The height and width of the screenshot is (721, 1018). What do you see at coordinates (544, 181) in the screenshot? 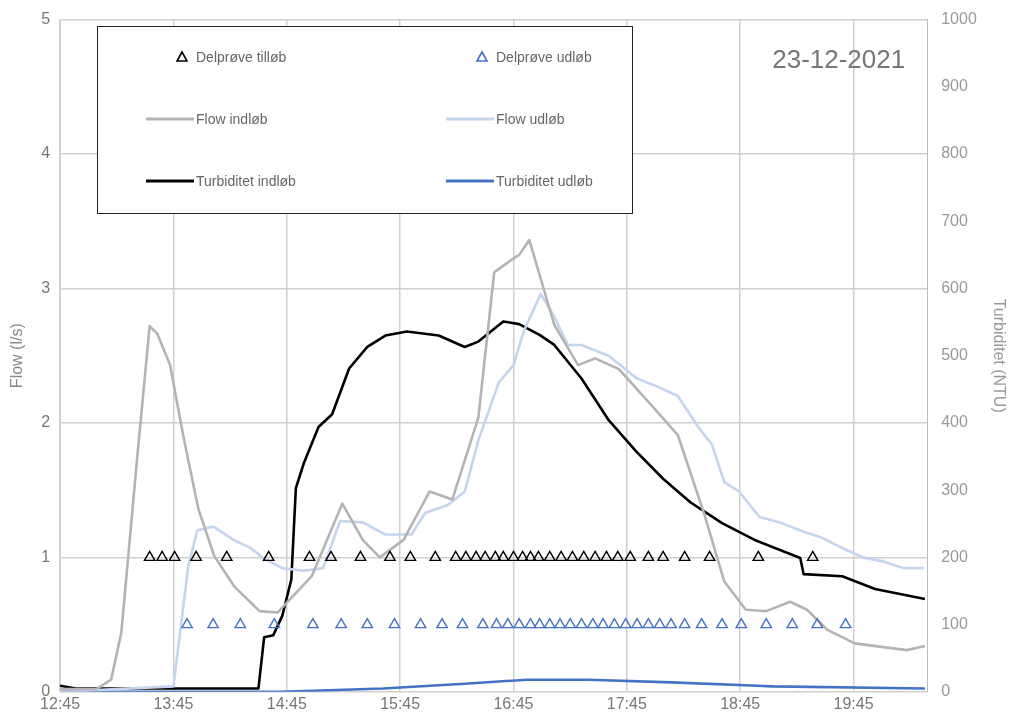
I see `legend-label: Turbiditet udløb` at bounding box center [544, 181].